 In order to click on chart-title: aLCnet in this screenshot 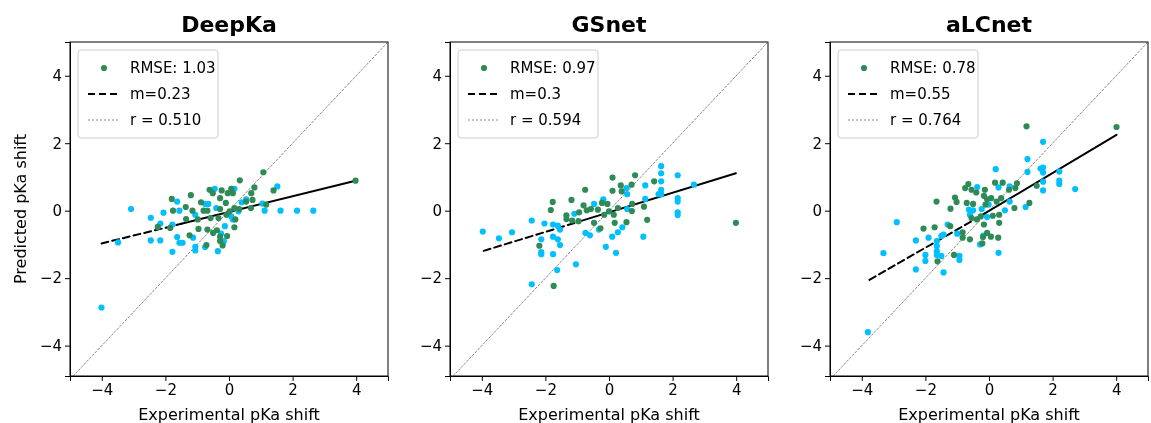, I will do `click(989, 24)`.